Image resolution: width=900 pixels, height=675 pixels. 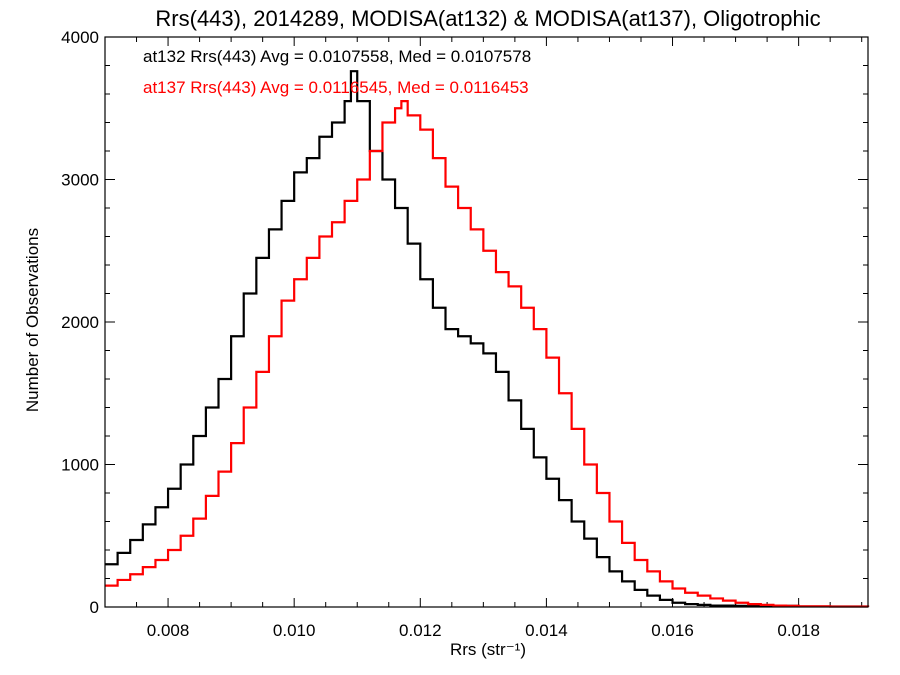 I want to click on y-tick-label: 3000, so click(x=80, y=180).